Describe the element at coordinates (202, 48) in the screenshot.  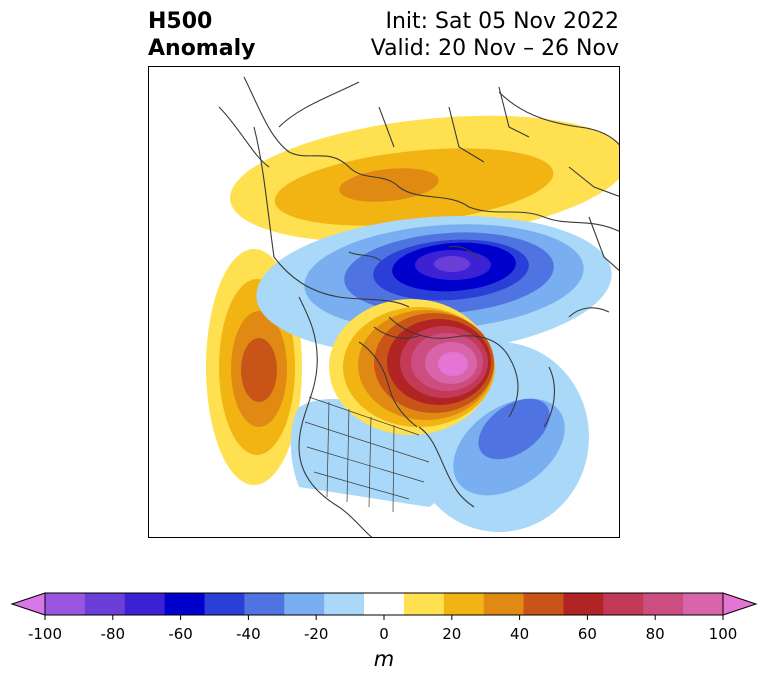
I see `field-title: Anomaly` at that location.